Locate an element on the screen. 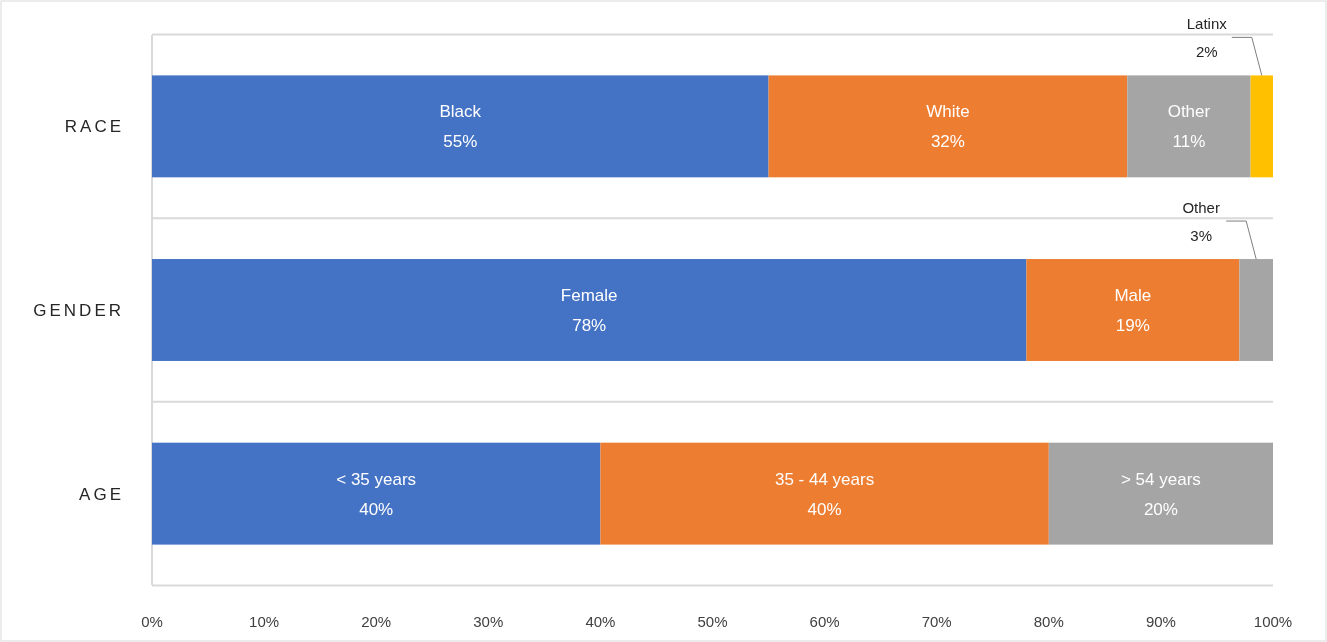 The width and height of the screenshot is (1327, 642). x-tick-label: 100% is located at coordinates (1273, 621).